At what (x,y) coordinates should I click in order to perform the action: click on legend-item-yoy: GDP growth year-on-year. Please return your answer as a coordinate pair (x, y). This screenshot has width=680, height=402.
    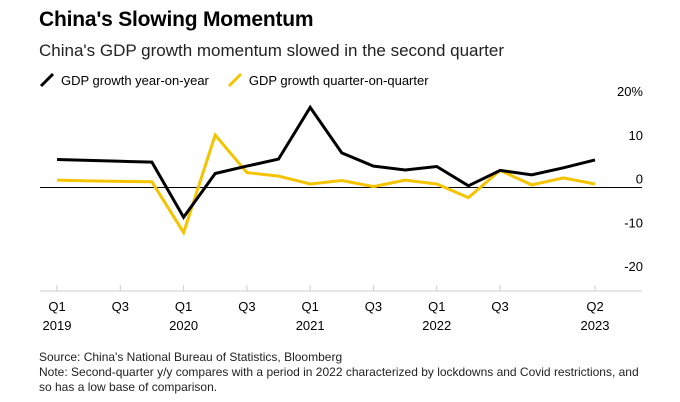
    Looking at the image, I should click on (124, 80).